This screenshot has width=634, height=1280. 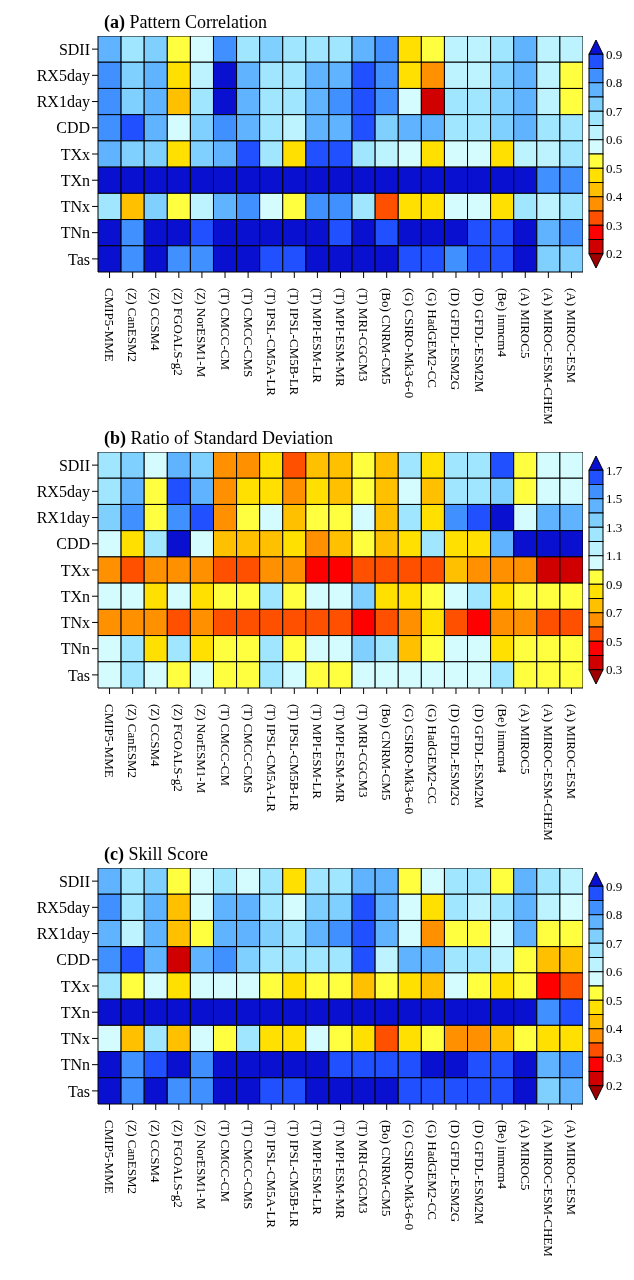 What do you see at coordinates (156, 854) in the screenshot?
I see `chart-title: (c) Skill Score` at bounding box center [156, 854].